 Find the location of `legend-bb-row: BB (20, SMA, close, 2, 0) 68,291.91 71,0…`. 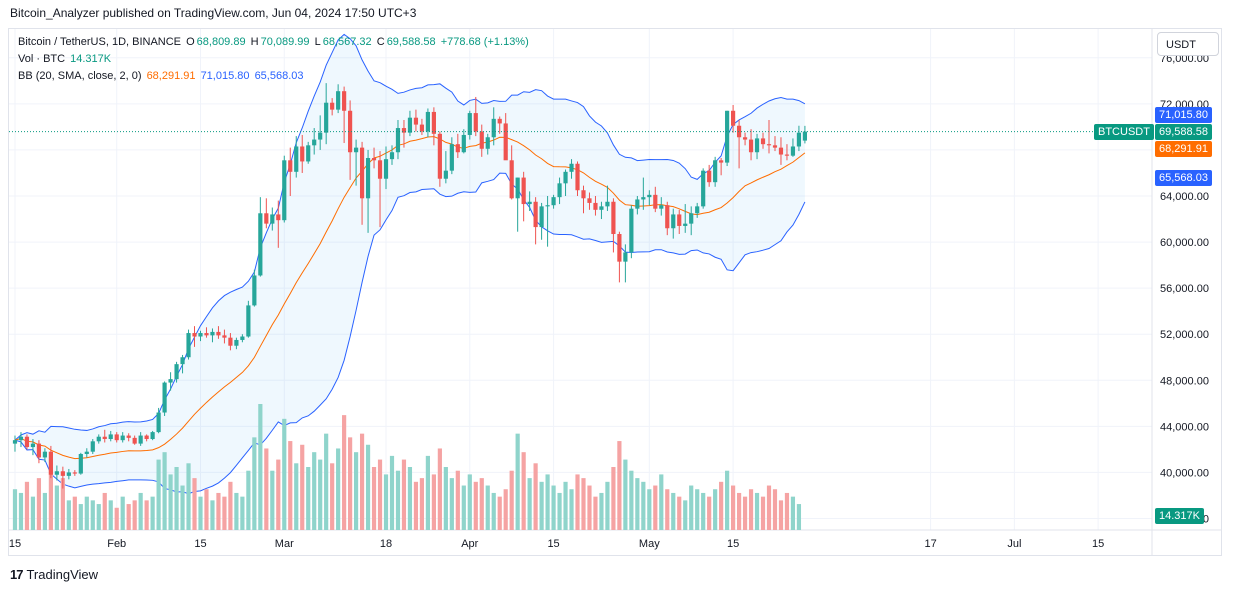

legend-bb-row: BB (20, SMA, close, 2, 0) 68,291.91 71,0… is located at coordinates (162, 76).